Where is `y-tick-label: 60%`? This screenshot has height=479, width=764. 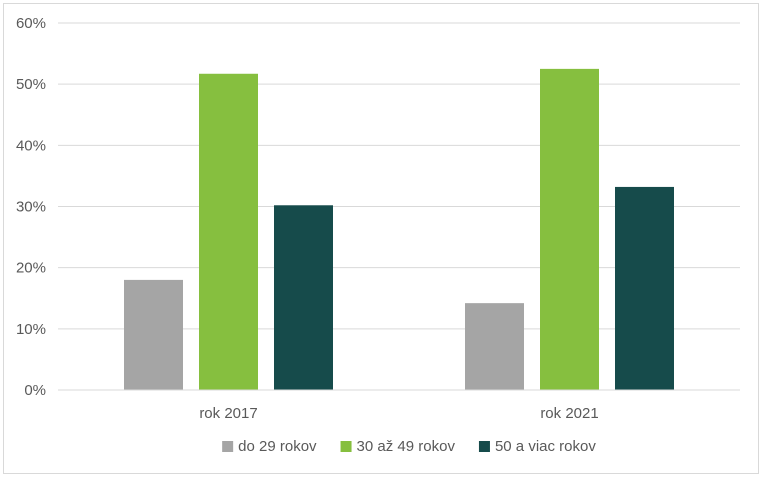 y-tick-label: 60% is located at coordinates (31, 23).